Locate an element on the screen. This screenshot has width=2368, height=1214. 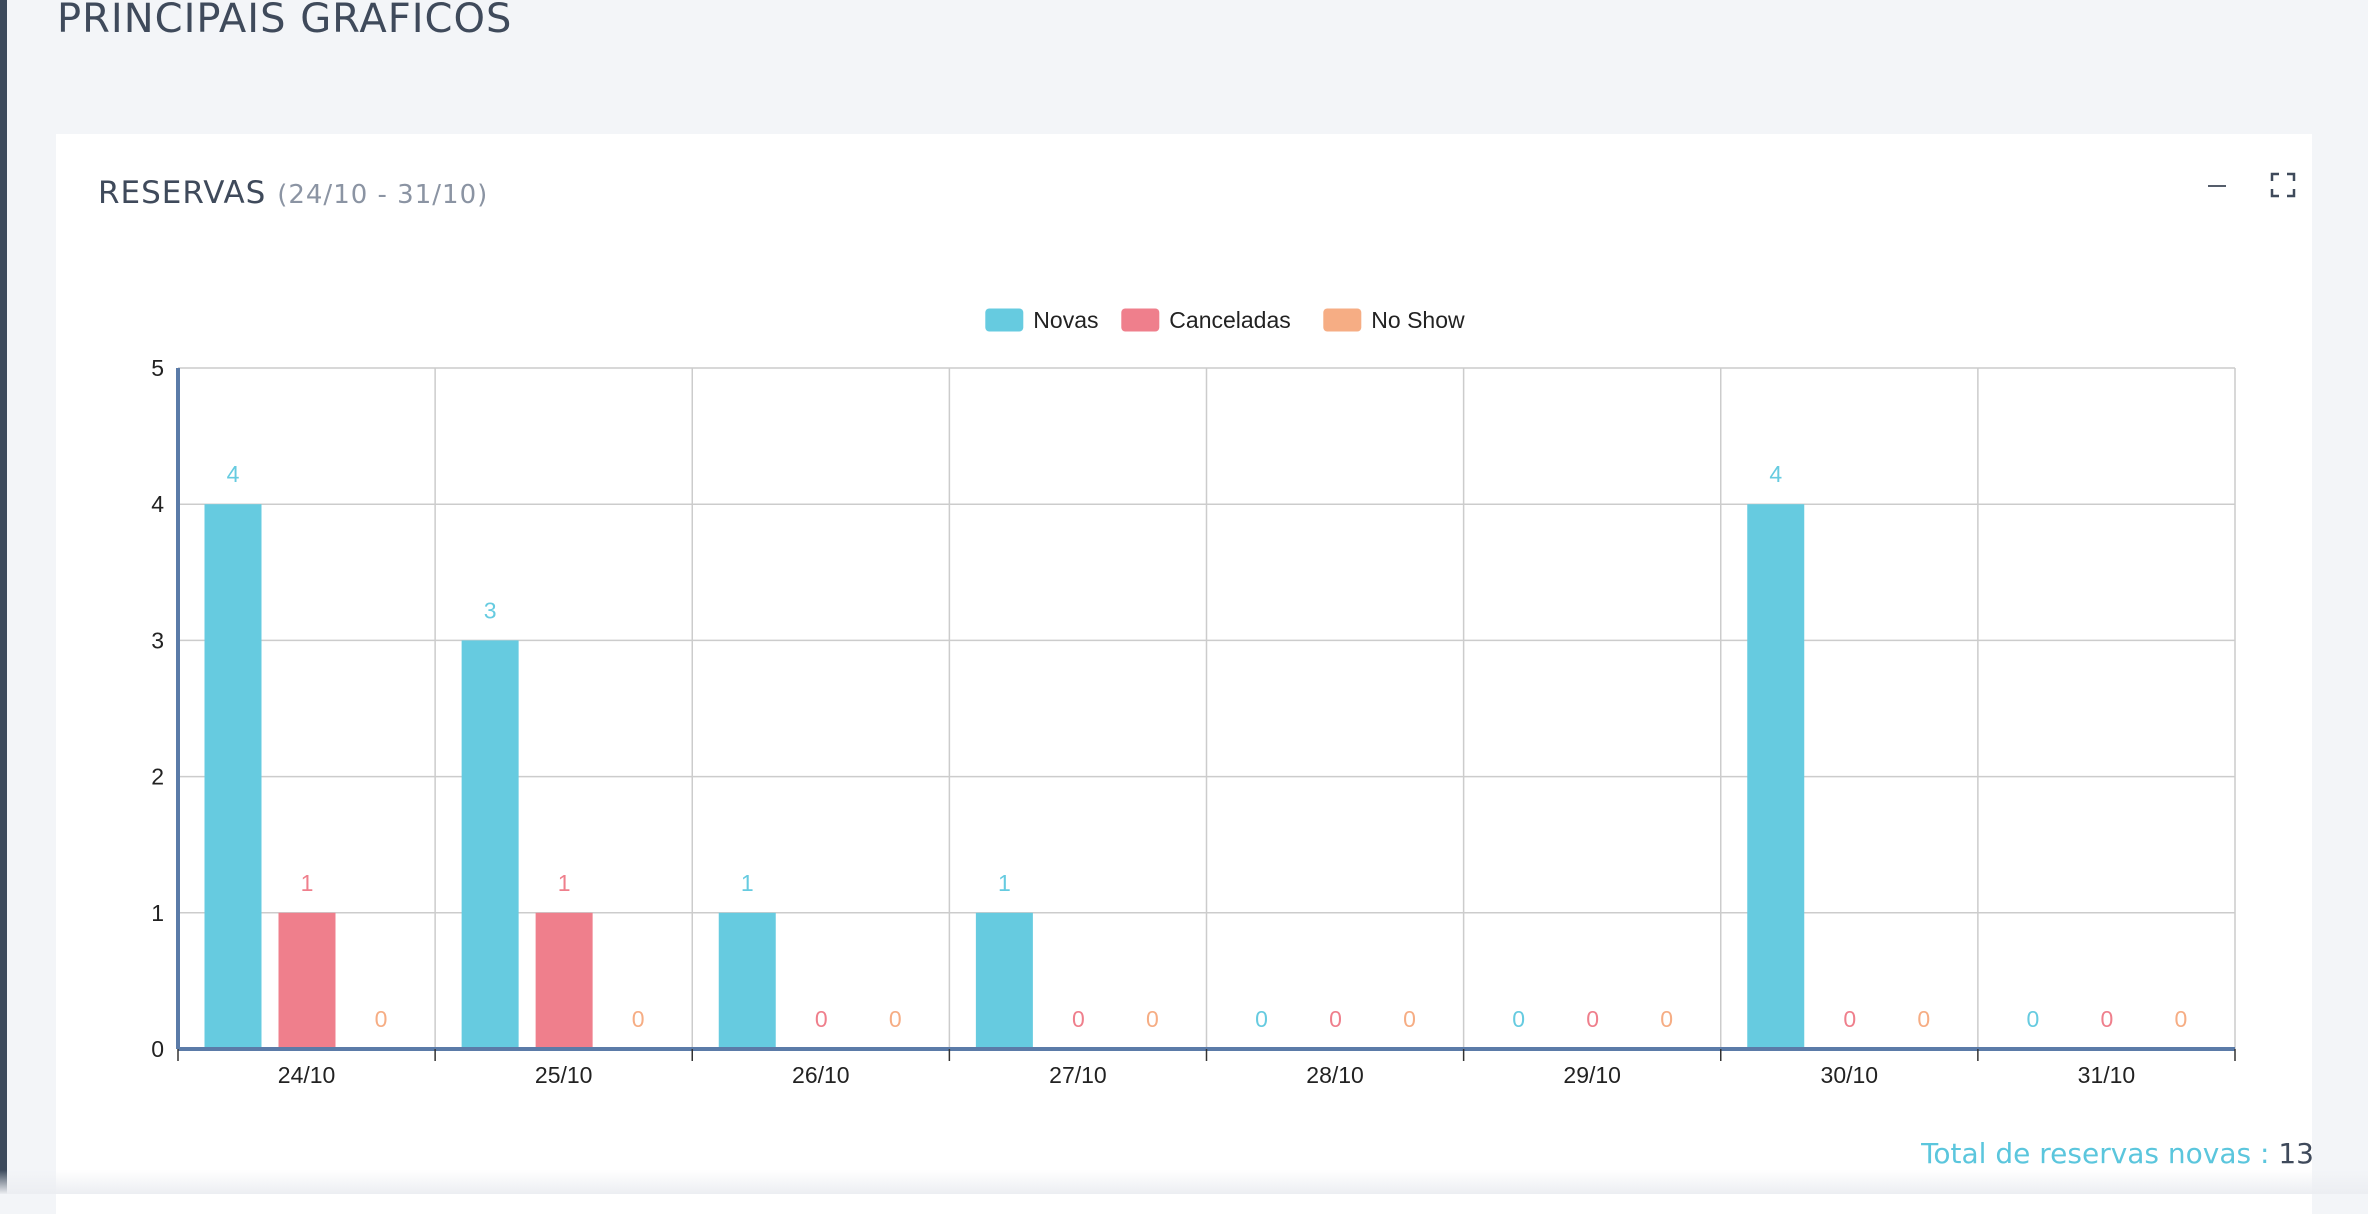
x-tick-label: 26/10 is located at coordinates (821, 1075).